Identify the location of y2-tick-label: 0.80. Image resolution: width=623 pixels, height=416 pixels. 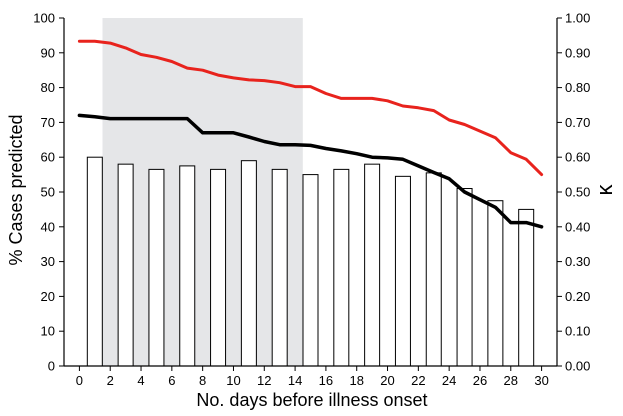
(577, 87).